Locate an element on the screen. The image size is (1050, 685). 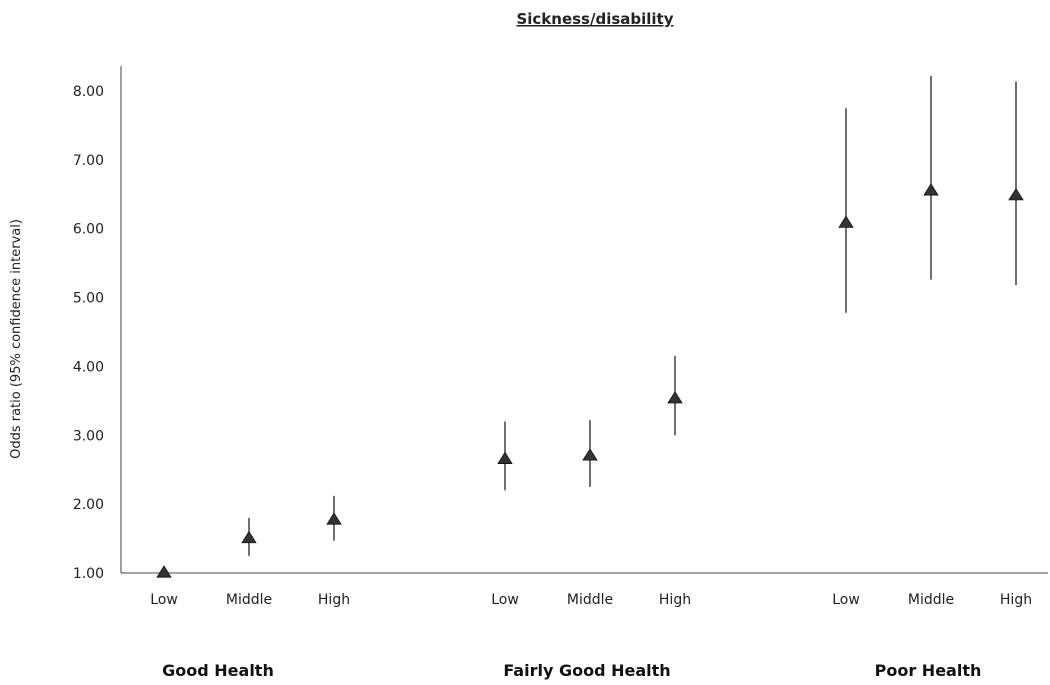
y-axis-label: Odds ratio (95% confidence interval) is located at coordinates (16, 339).